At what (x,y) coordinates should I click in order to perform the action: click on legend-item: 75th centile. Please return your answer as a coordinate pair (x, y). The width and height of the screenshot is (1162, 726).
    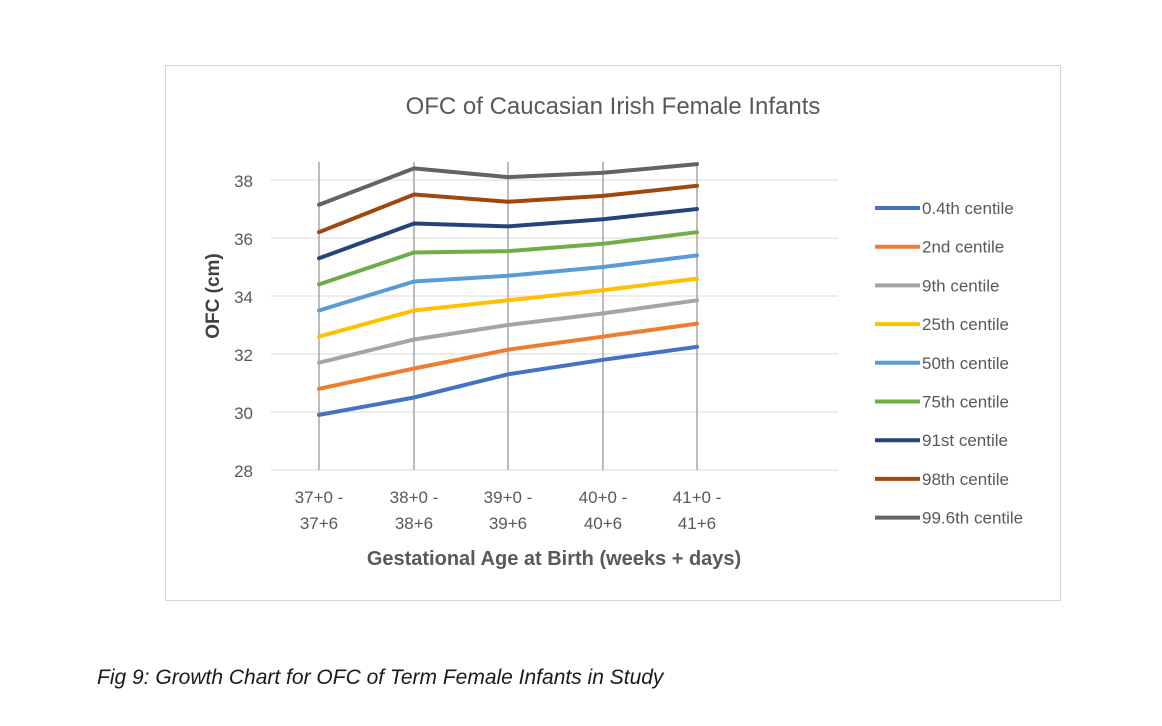
    Looking at the image, I should click on (942, 402).